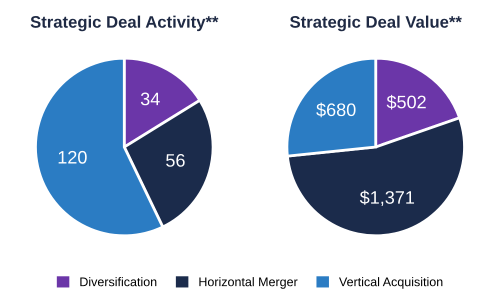 The image size is (500, 300). What do you see at coordinates (376, 24) in the screenshot?
I see `chart-title: Strategic Deal Value**` at bounding box center [376, 24].